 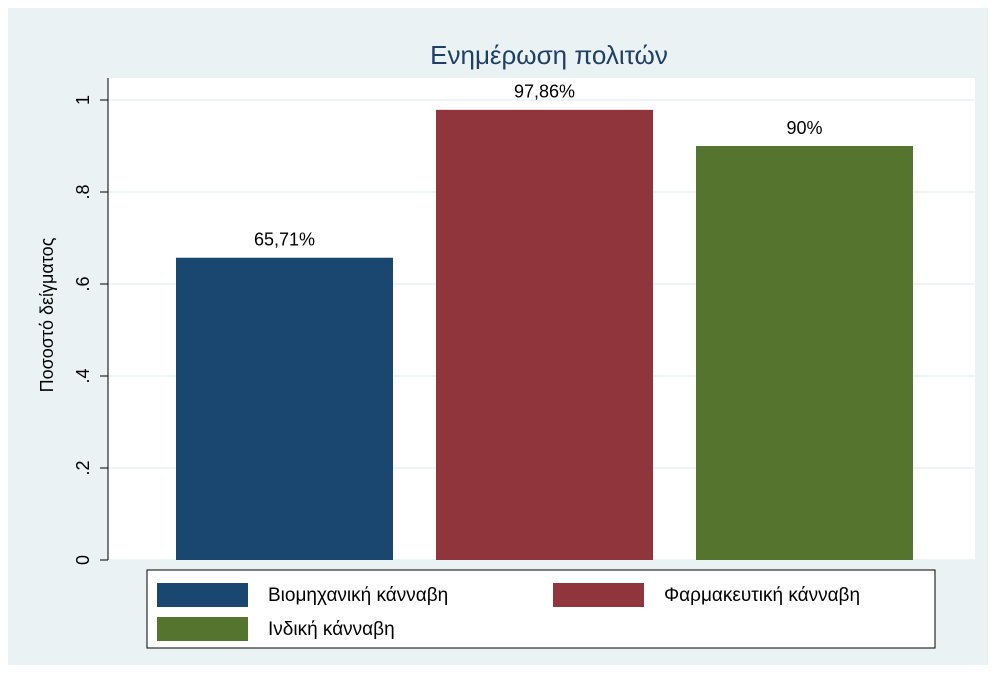 I want to click on y-tick-label: .2, so click(x=83, y=467).